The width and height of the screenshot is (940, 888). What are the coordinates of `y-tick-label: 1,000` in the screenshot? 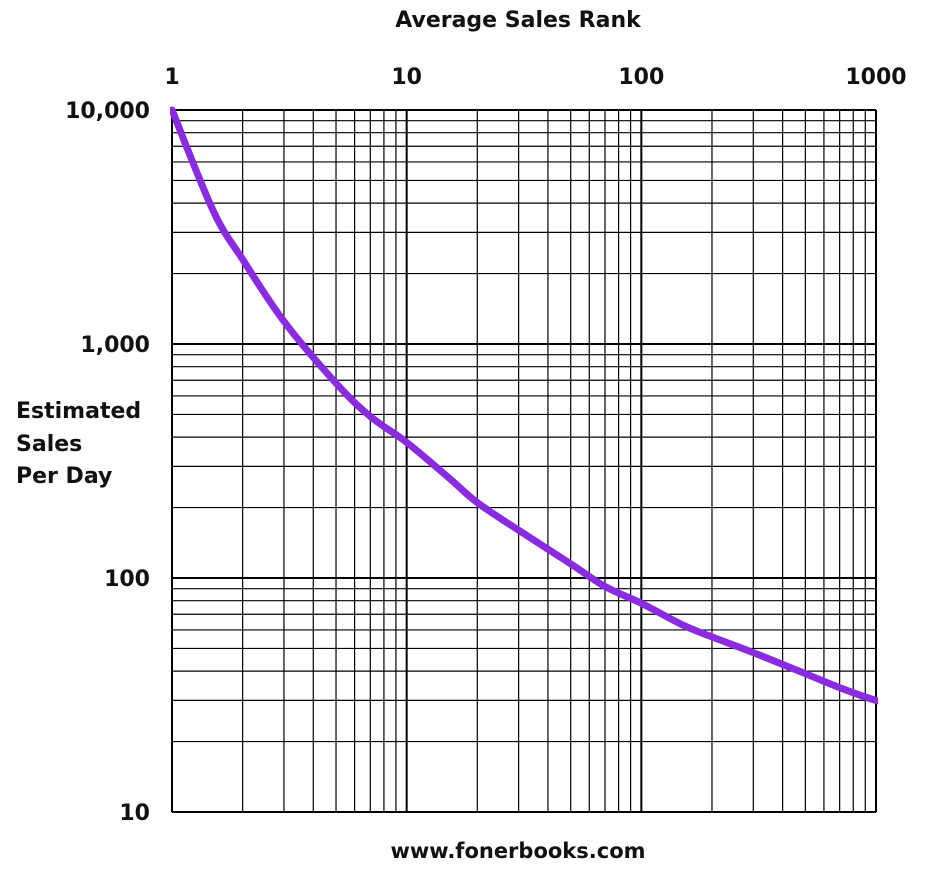 It's located at (115, 345).